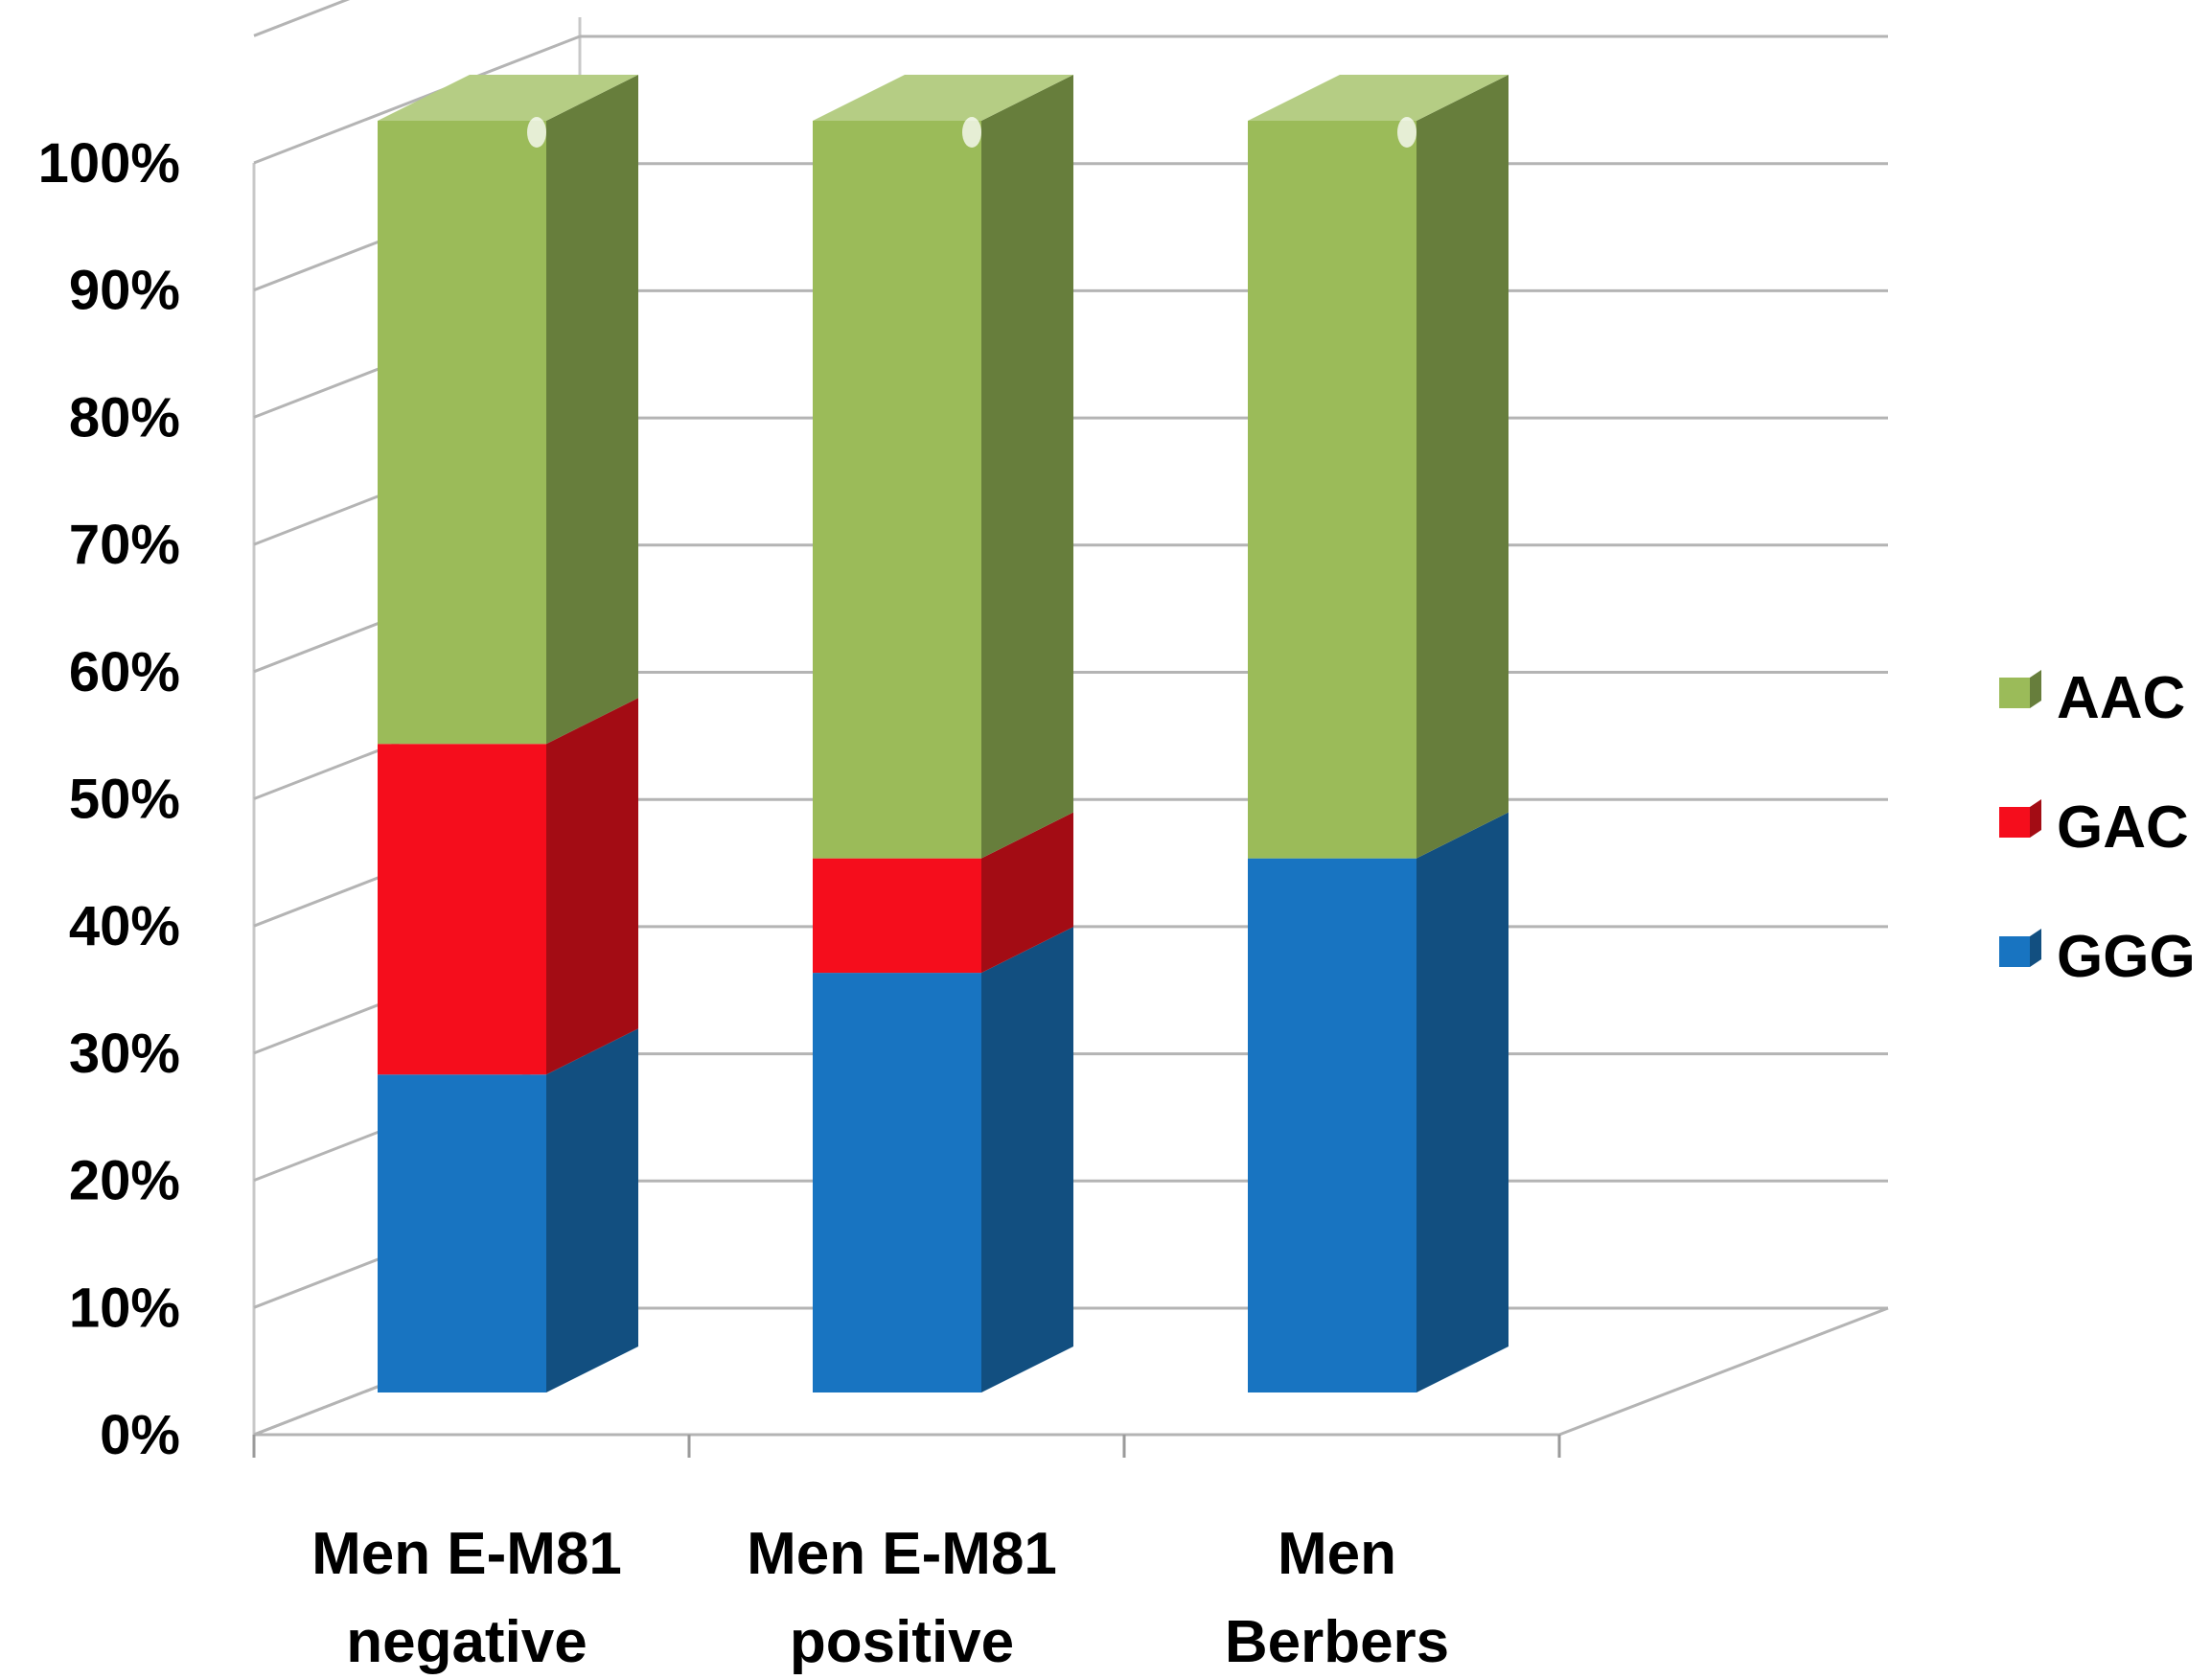 The image size is (2211, 1680). What do you see at coordinates (1332, 1125) in the screenshot?
I see `bar-front-ggg-men-berbers` at bounding box center [1332, 1125].